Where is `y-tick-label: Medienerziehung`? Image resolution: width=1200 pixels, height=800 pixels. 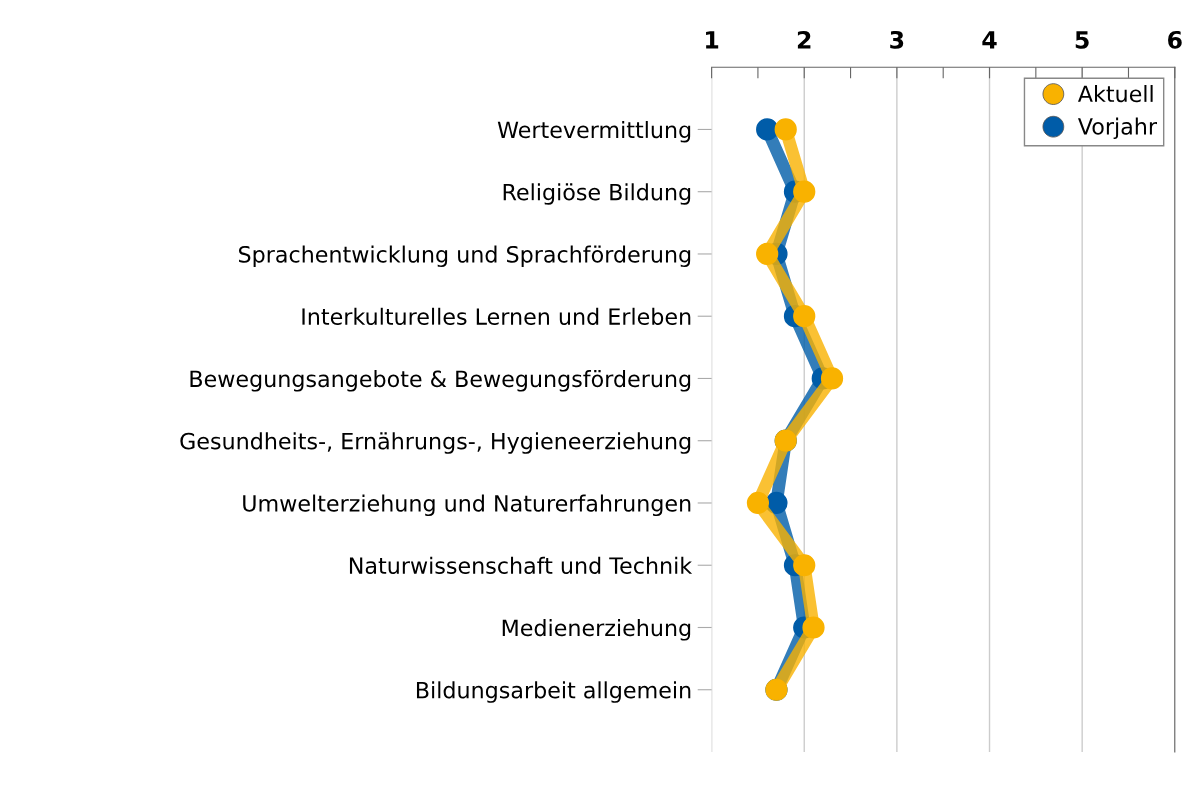 y-tick-label: Medienerziehung is located at coordinates (596, 630).